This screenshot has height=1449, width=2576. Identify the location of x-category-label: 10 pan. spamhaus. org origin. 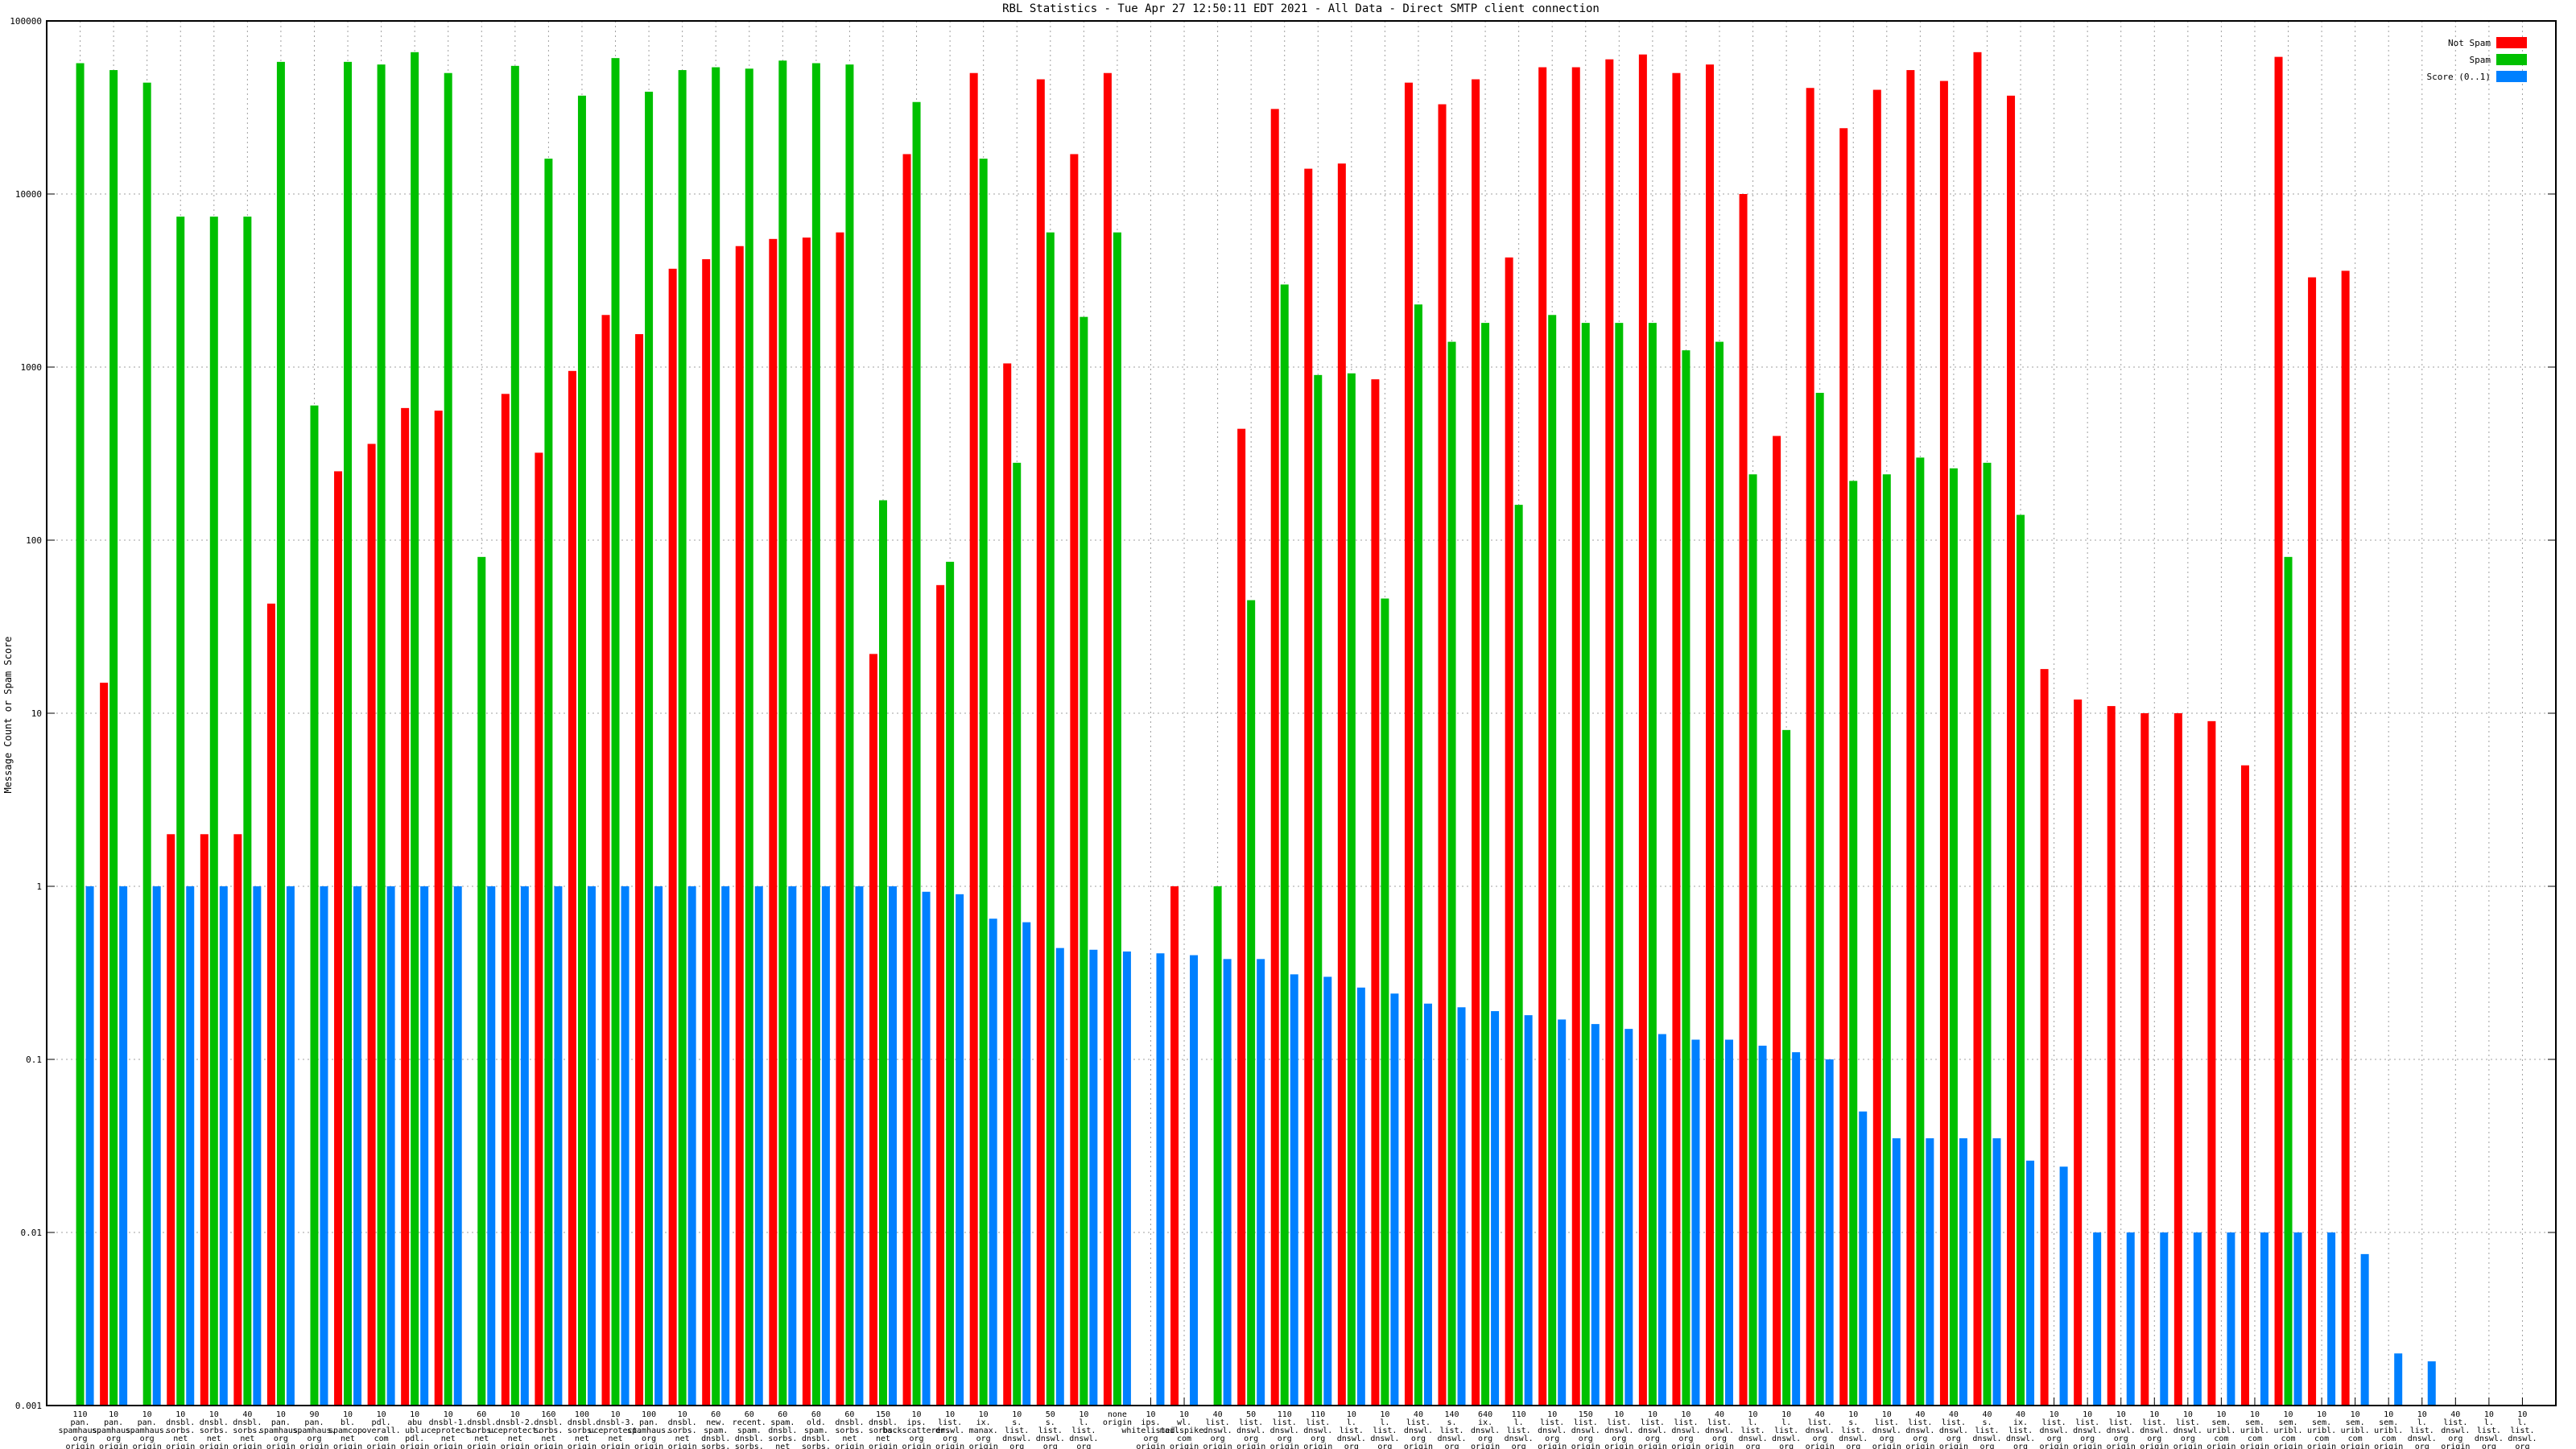
(281, 1429).